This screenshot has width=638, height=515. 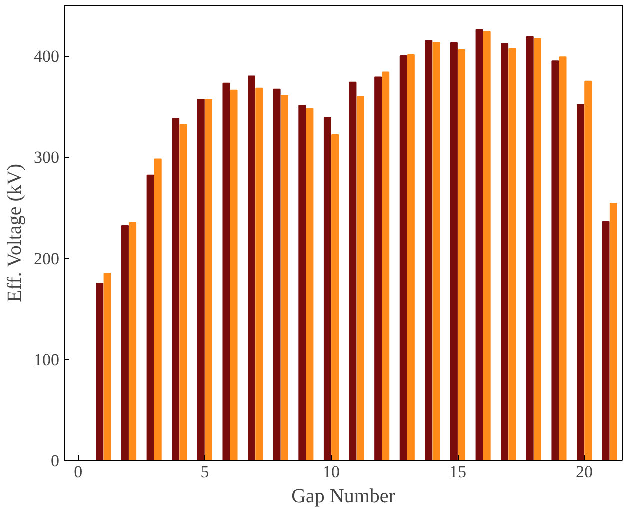 What do you see at coordinates (458, 472) in the screenshot?
I see `x-tick-label: 15` at bounding box center [458, 472].